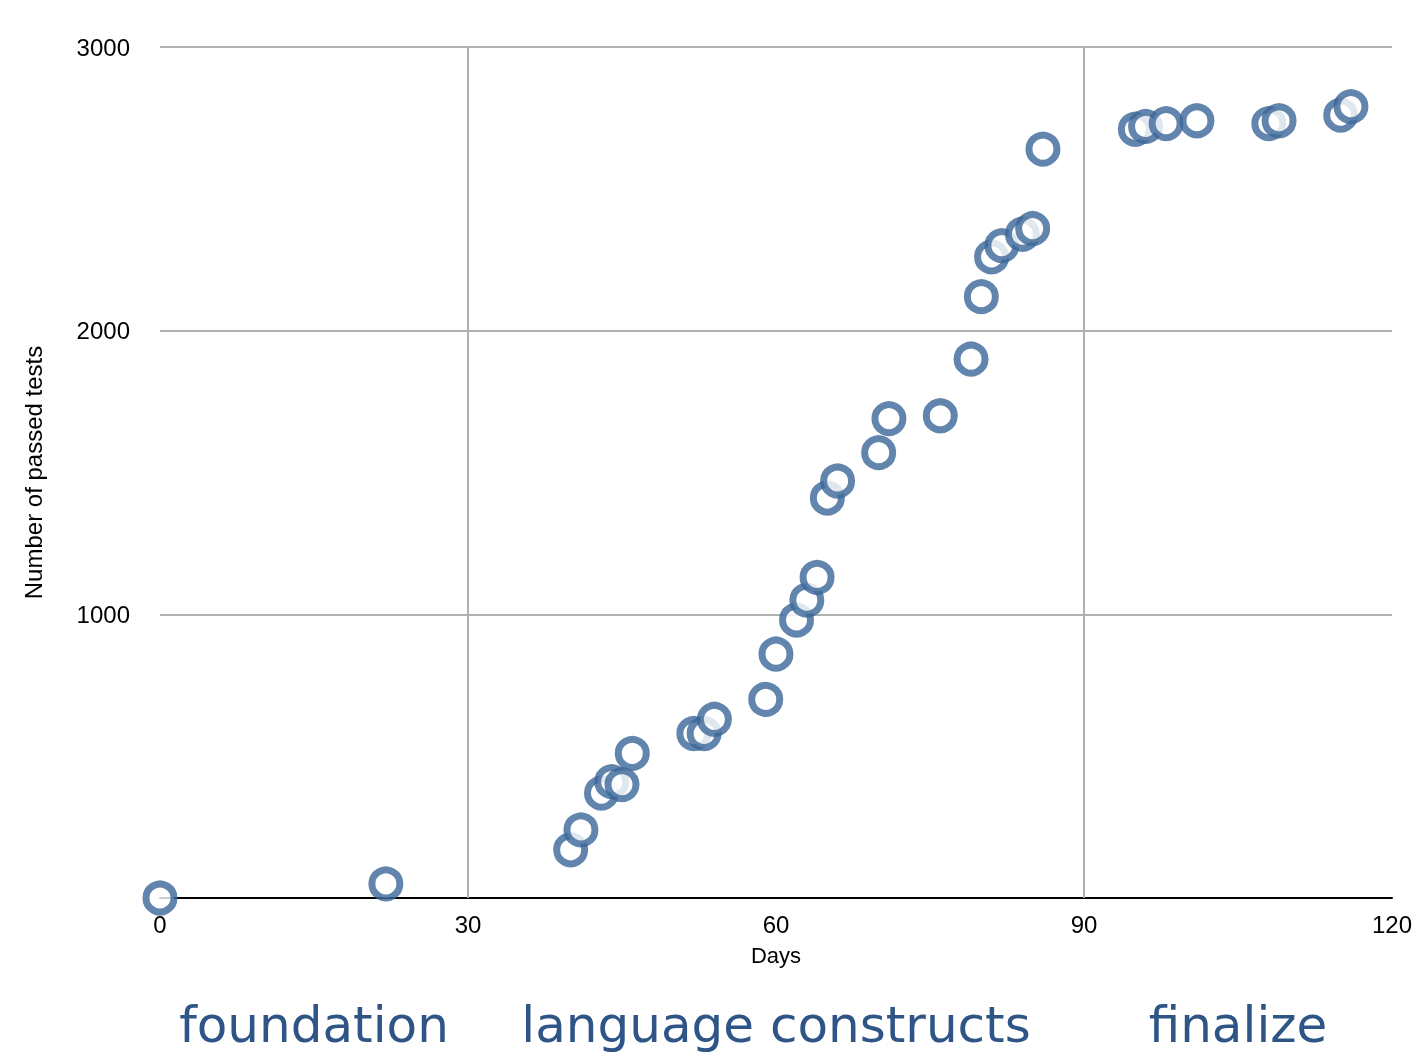 Image resolution: width=1421 pixels, height=1056 pixels. I want to click on y-axis-title: Number of passed tests, so click(33, 472).